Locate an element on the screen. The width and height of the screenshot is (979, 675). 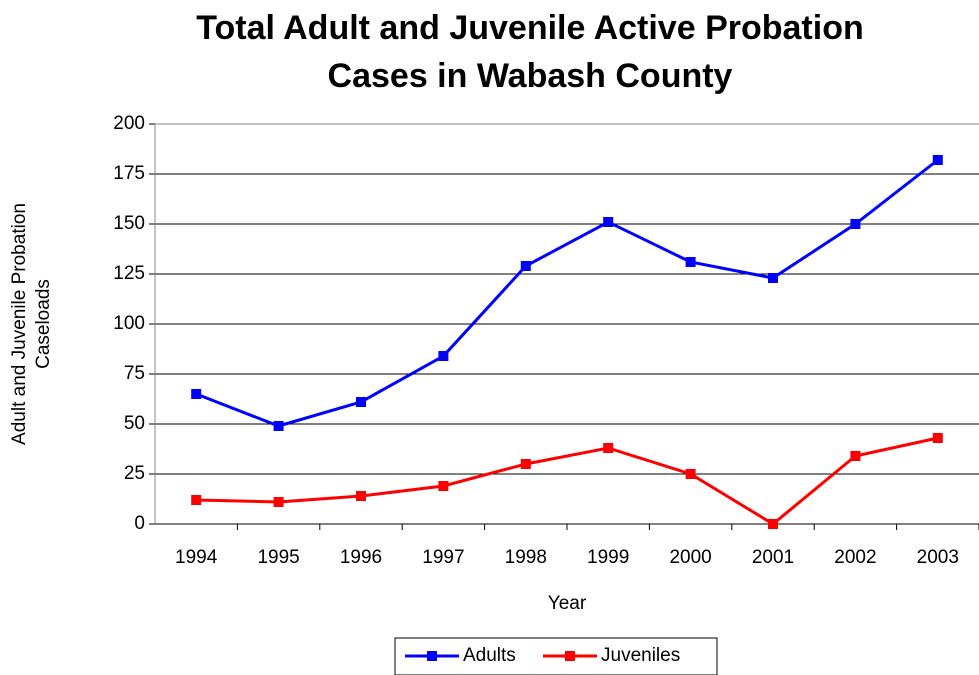
x-axis-label: Year is located at coordinates (567, 603).